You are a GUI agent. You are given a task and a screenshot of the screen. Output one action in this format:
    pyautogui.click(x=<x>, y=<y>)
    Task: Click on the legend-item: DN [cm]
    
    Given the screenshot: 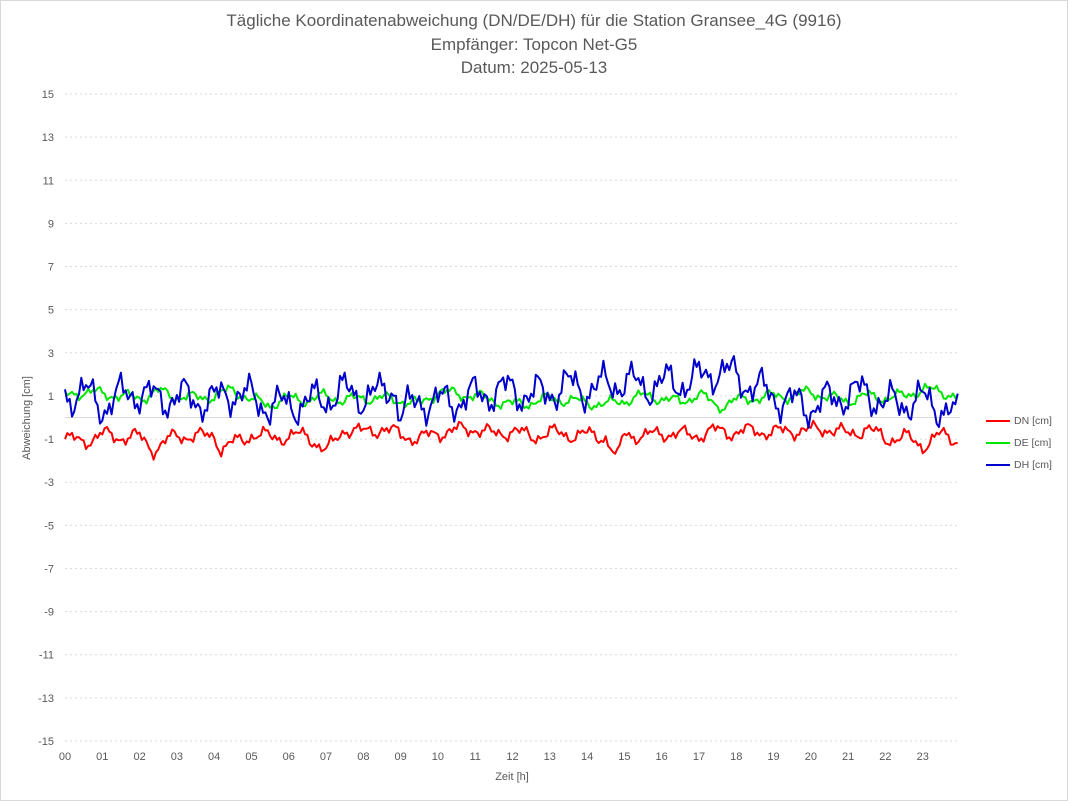 What is the action you would take?
    pyautogui.click(x=1019, y=421)
    